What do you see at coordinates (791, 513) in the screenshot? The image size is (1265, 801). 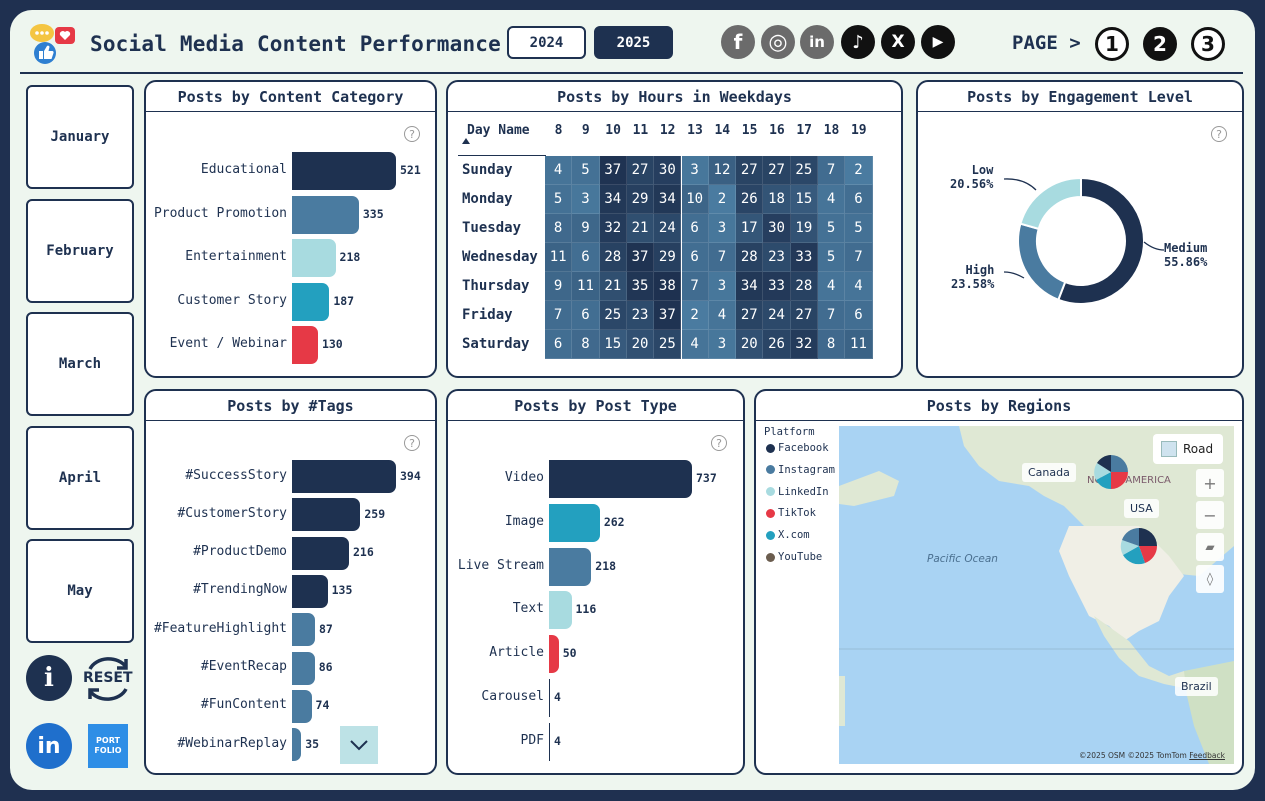 I see `legend-item-tiktok: TikTok` at bounding box center [791, 513].